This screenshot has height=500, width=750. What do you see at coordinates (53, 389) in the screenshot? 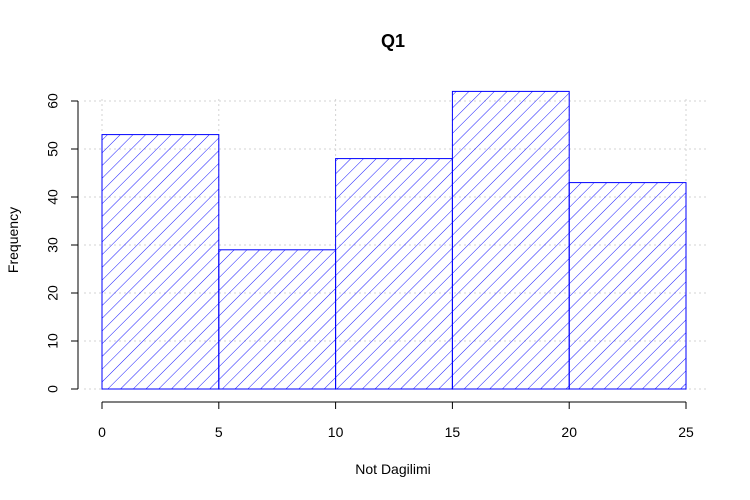
I see `y-tick-label: 0` at bounding box center [53, 389].